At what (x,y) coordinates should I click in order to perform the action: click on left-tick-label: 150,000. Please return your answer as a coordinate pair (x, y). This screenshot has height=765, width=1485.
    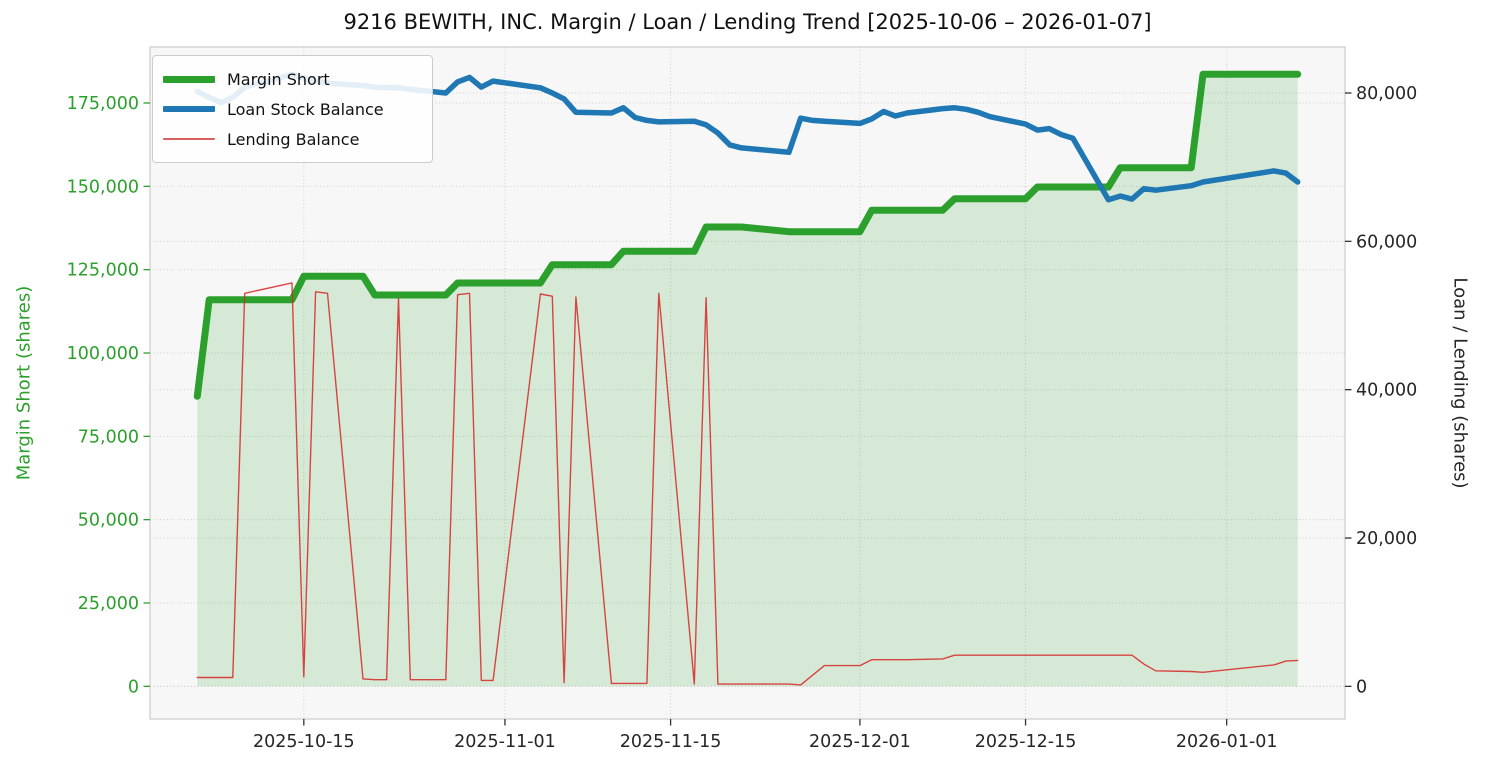
    Looking at the image, I should click on (103, 187).